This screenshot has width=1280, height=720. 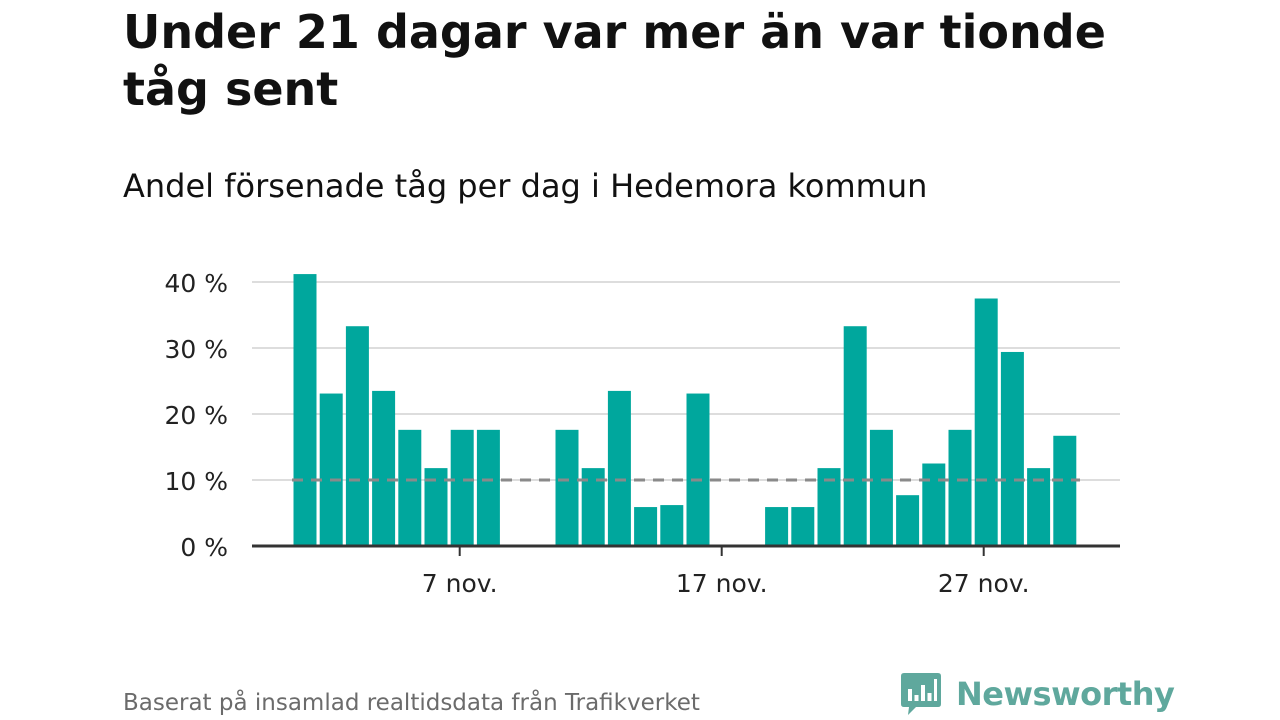 I want to click on x-tick-label: 7 nov., so click(x=460, y=583).